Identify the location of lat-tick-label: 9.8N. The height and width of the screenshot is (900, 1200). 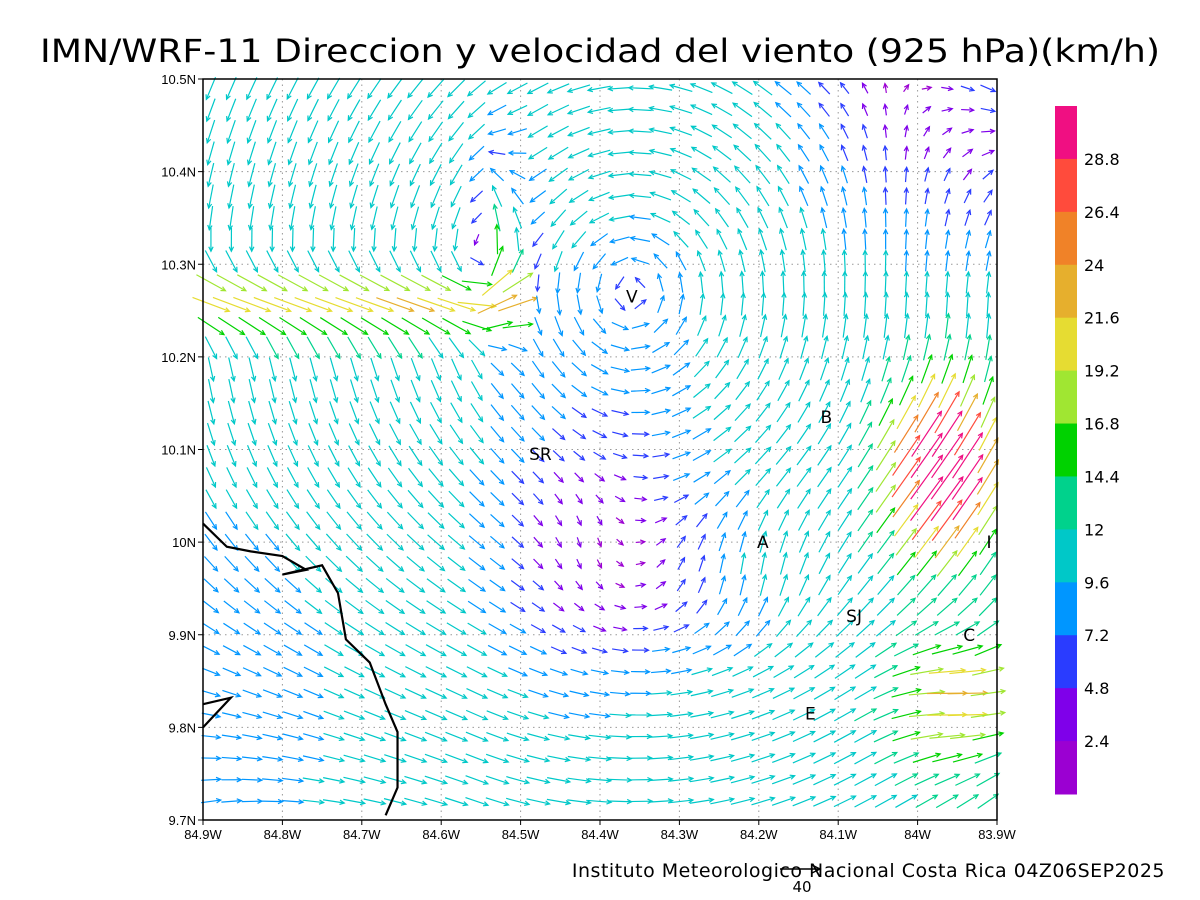
(182, 727).